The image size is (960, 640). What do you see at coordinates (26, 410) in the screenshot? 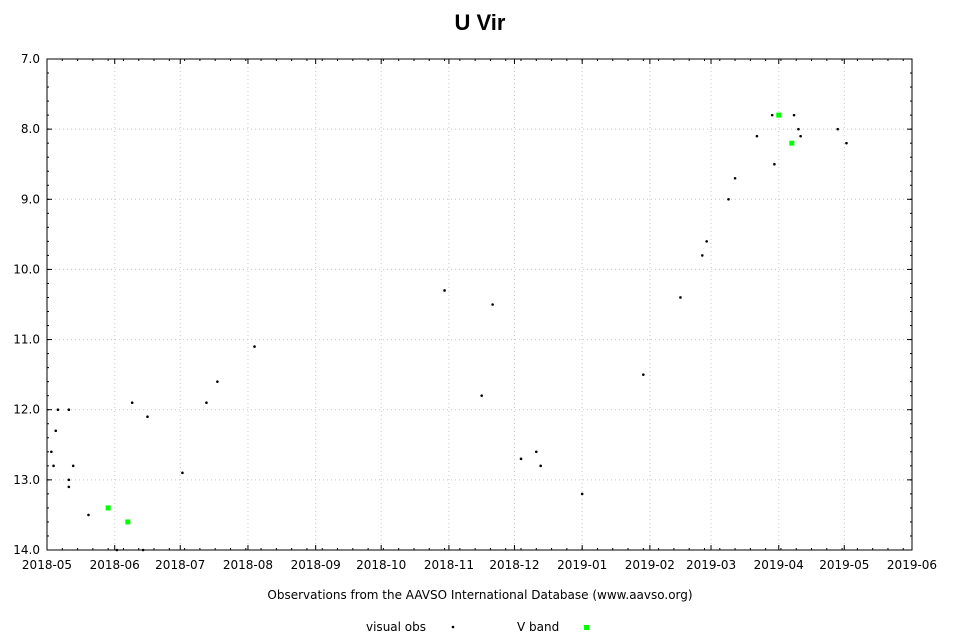
I see `y-tick-label: 12.0` at bounding box center [26, 410].